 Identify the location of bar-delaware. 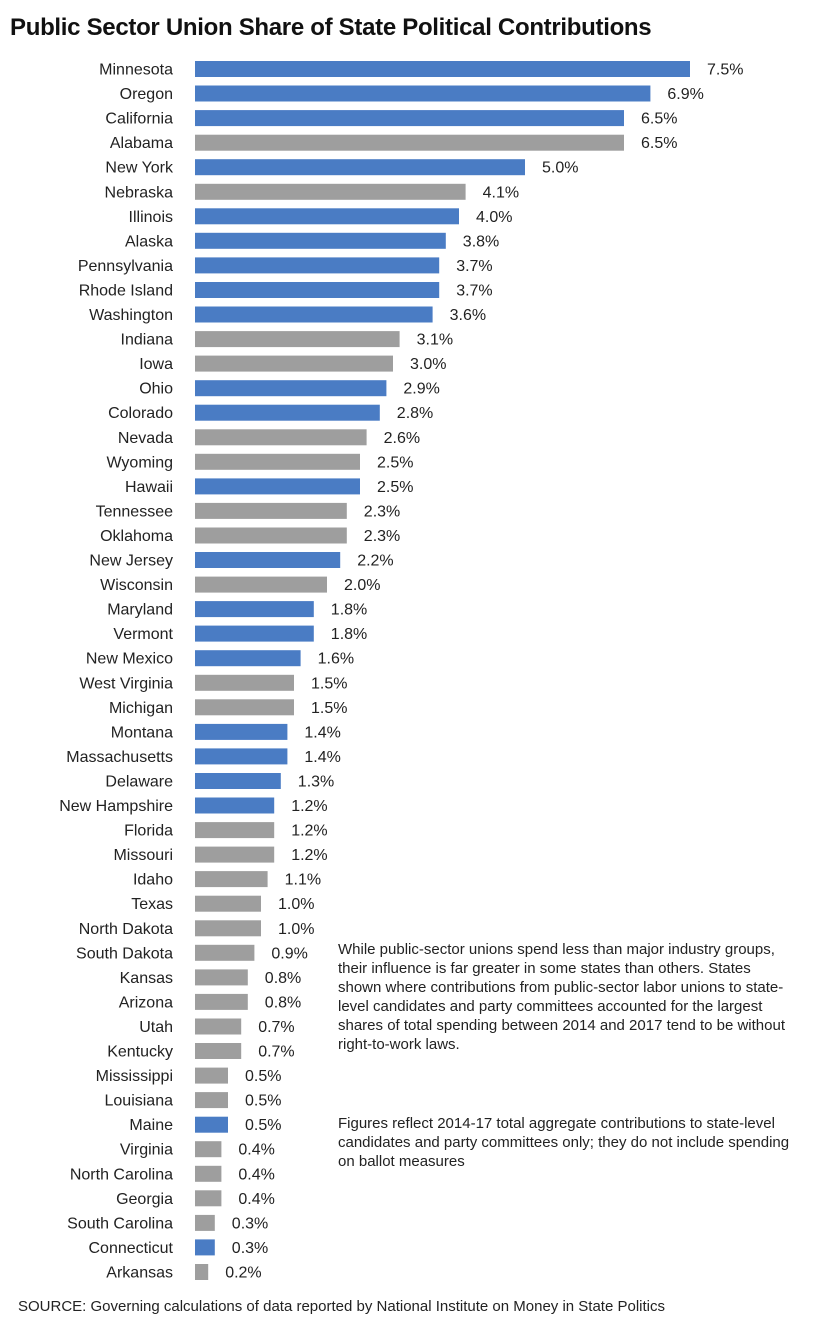
(238, 781).